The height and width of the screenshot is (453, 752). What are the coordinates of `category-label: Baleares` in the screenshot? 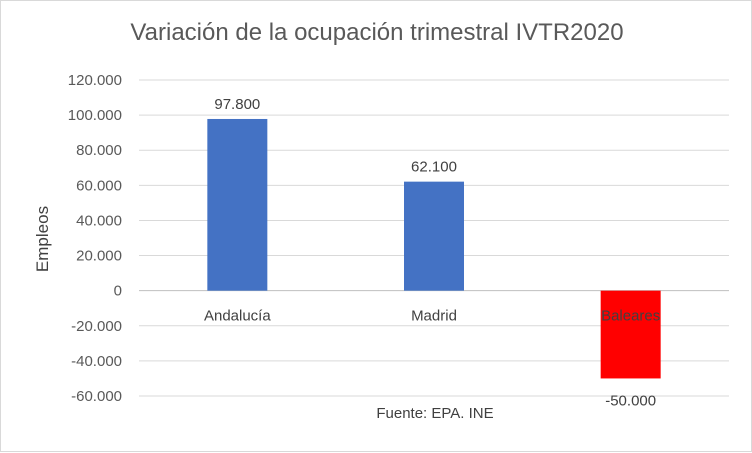 It's located at (630, 316).